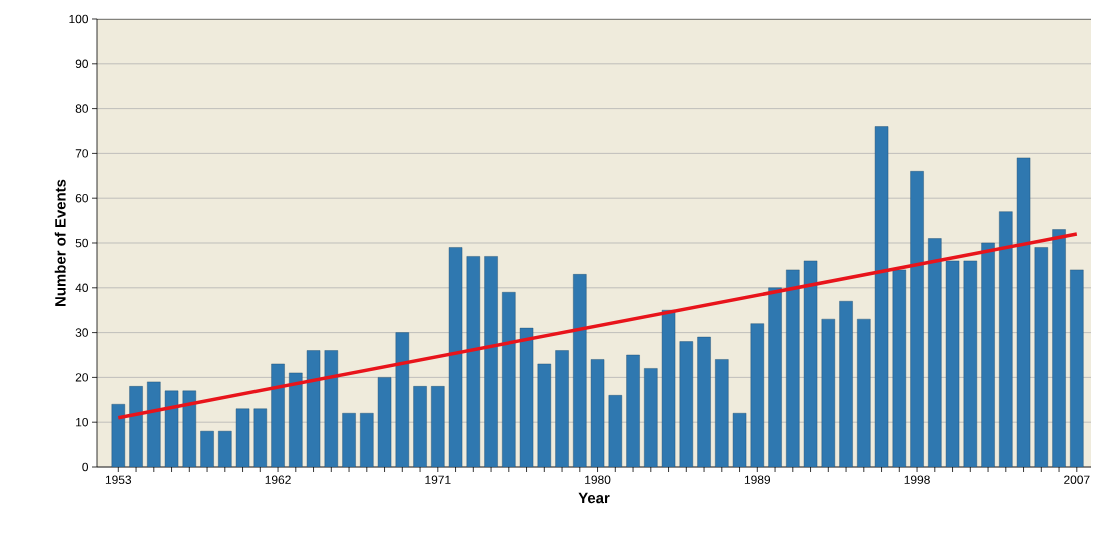 Image resolution: width=1094 pixels, height=550 pixels. I want to click on y-tick-label: 100, so click(79, 19).